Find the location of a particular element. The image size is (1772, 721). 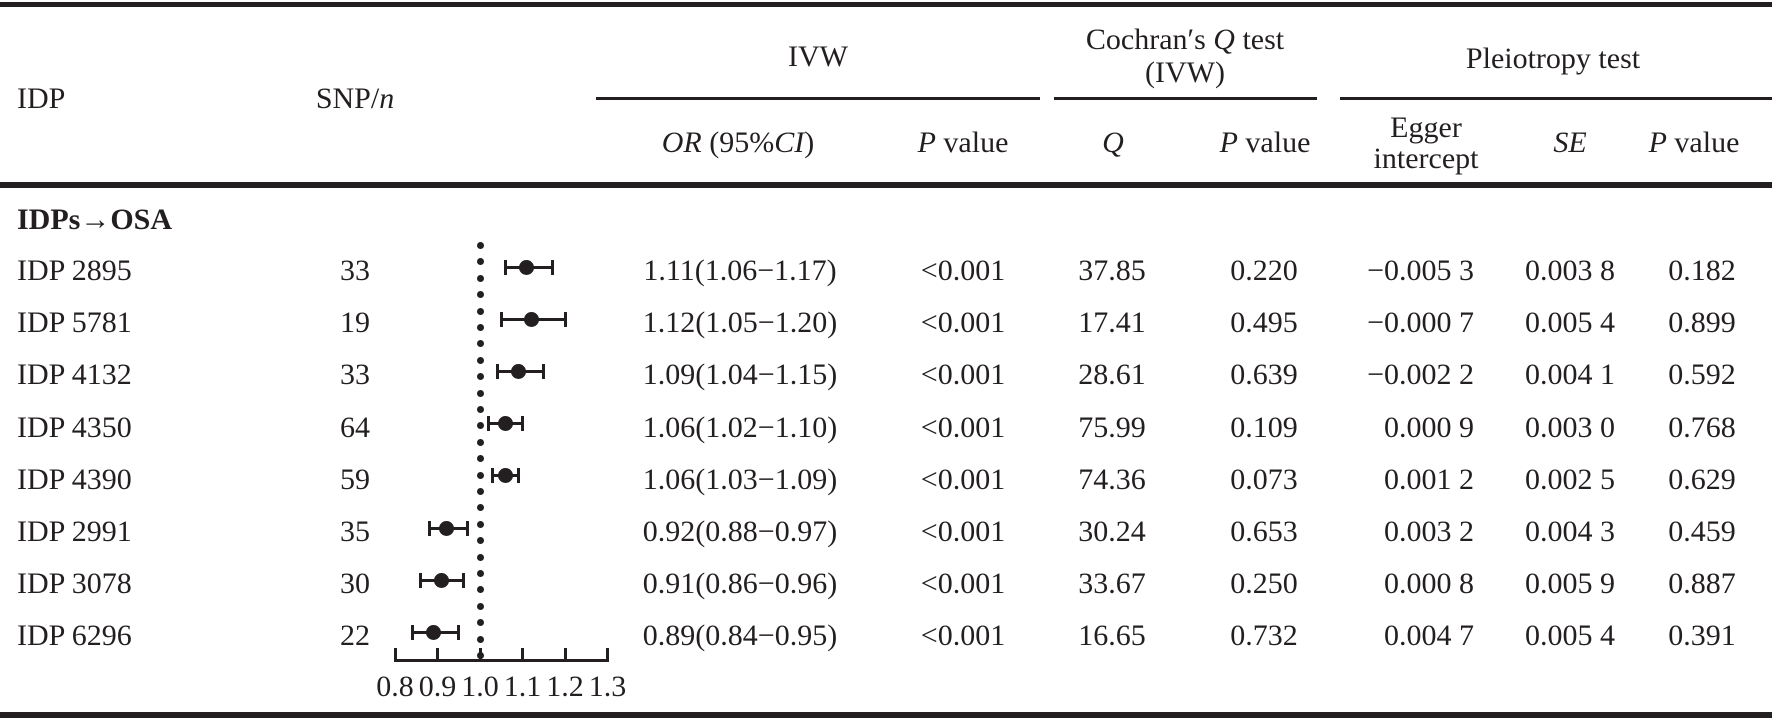

se-value: 0.005 9 is located at coordinates (1570, 584).